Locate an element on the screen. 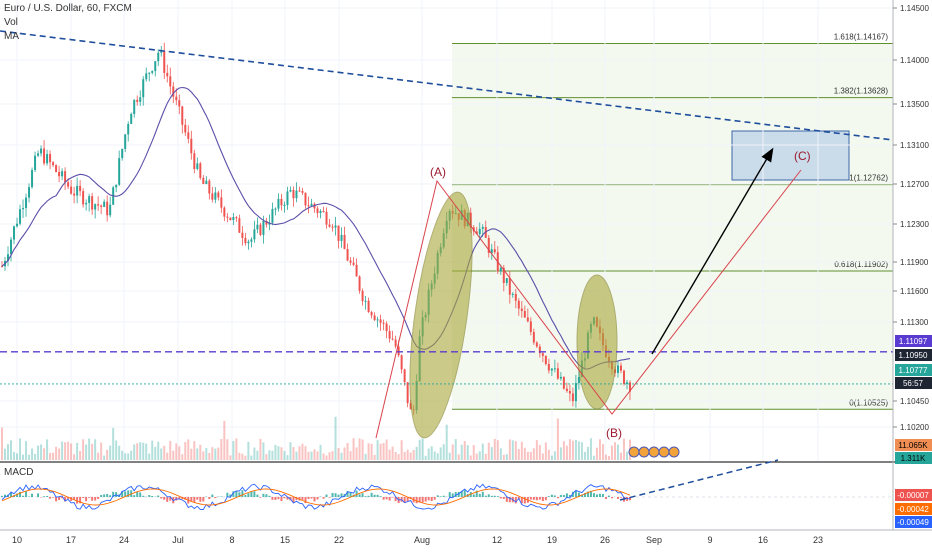 The image size is (932, 555). price-axis-label: 1.10450 is located at coordinates (914, 401).